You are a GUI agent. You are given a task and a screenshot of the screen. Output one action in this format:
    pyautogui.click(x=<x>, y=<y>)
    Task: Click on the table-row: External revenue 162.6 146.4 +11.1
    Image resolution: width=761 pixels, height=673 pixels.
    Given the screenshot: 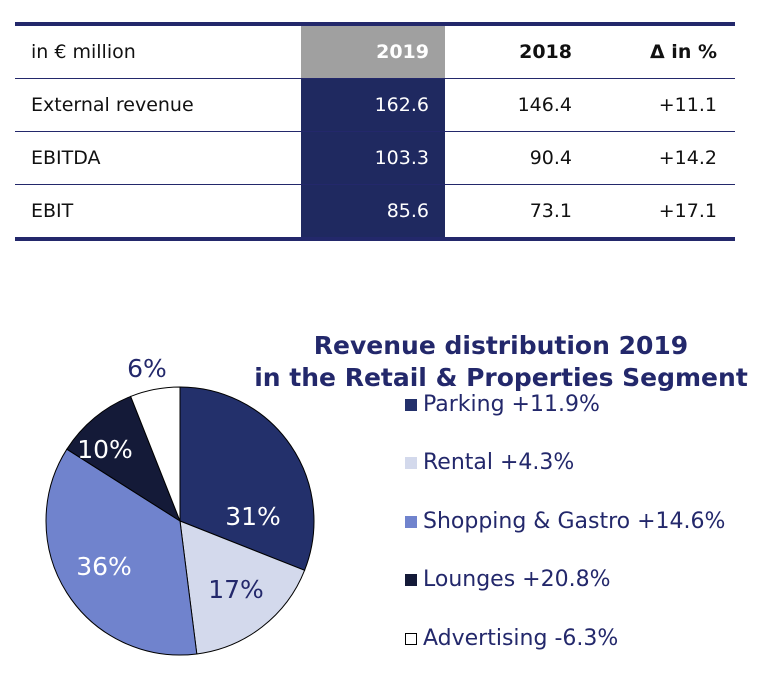 What is the action you would take?
    pyautogui.click(x=375, y=105)
    